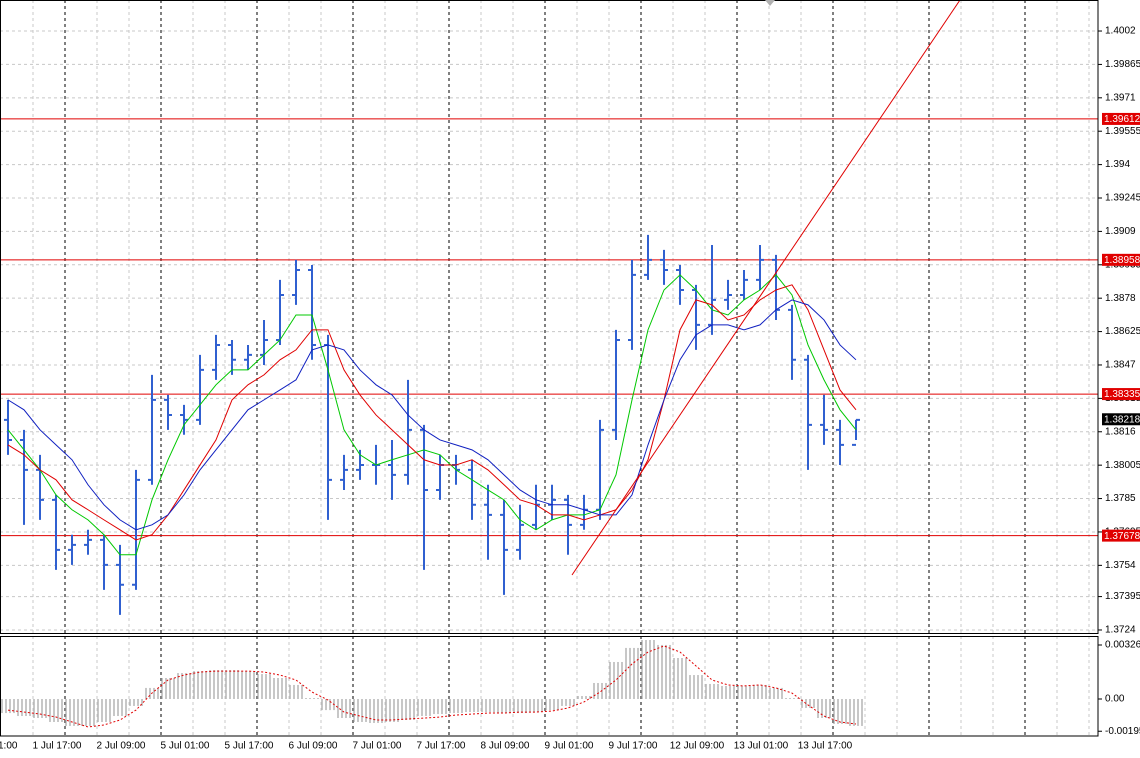 This screenshot has width=1140, height=758. I want to click on x-tick-label: 9 Jul 01:00, so click(569, 746).